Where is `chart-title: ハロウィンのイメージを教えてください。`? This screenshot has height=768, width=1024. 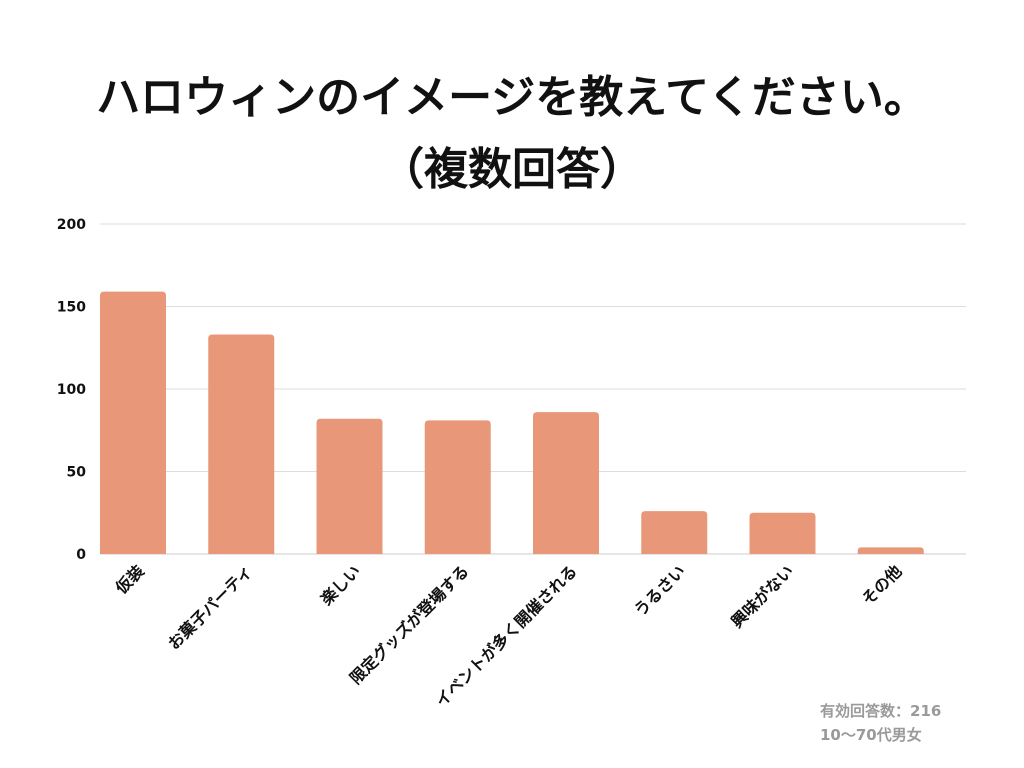
chart-title: ハロウィンのイメージを教えてください。 is located at coordinates (512, 97).